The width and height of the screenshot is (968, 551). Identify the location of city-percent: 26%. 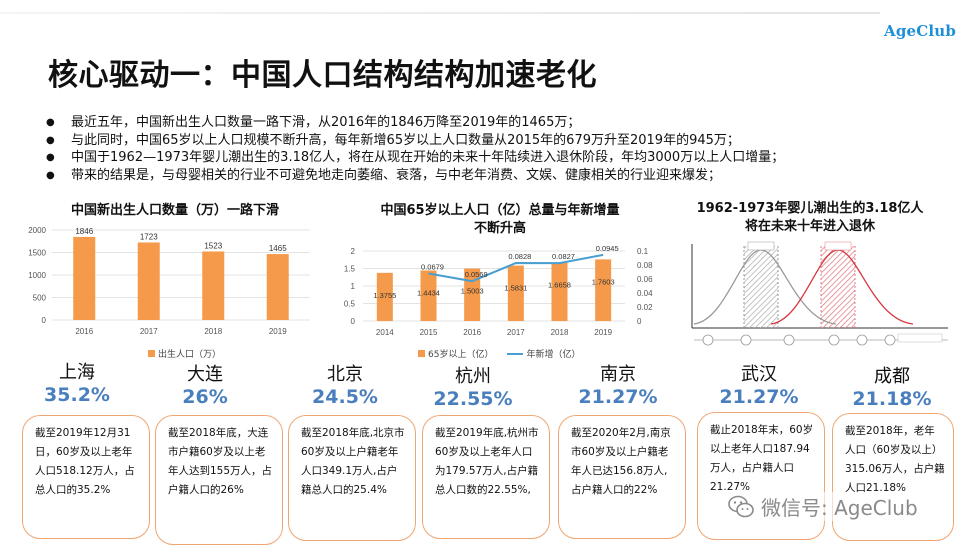
(205, 397).